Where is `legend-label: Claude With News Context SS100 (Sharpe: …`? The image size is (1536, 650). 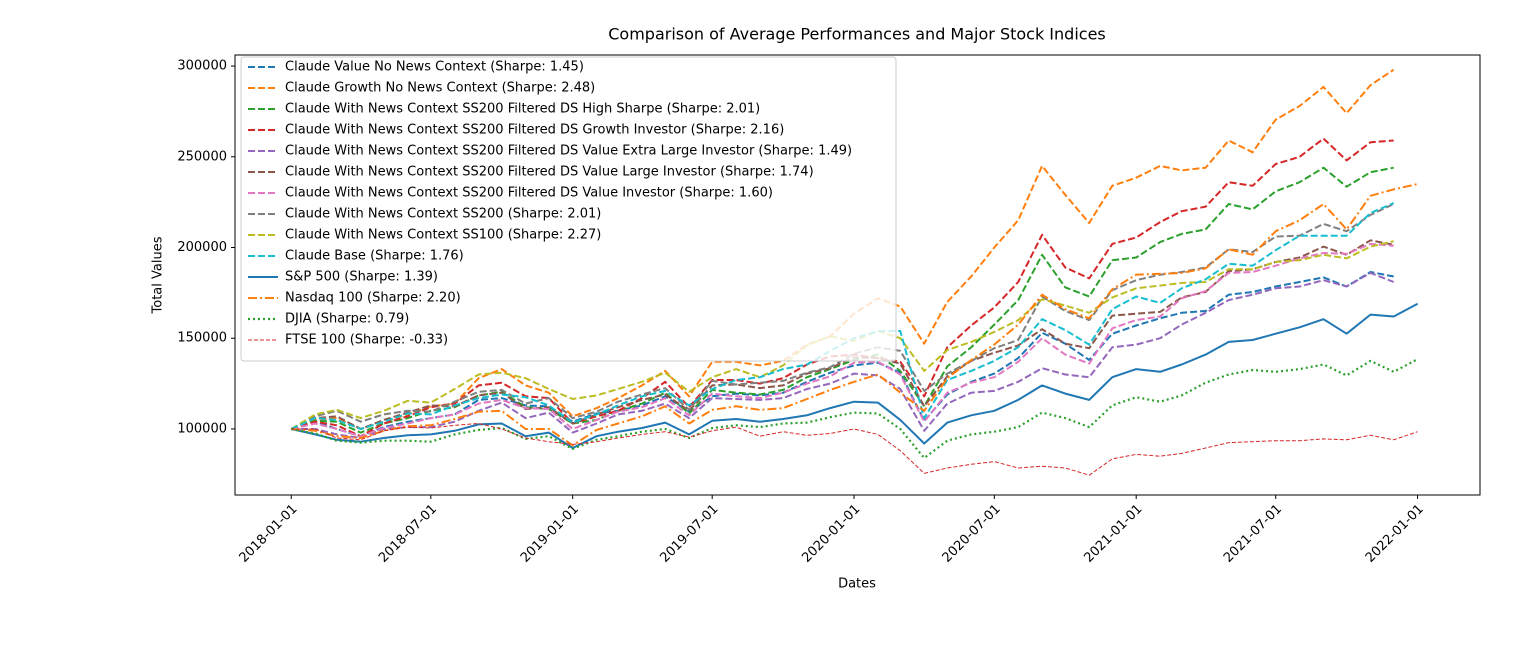
legend-label: Claude With News Context SS100 (Sharpe: … is located at coordinates (443, 235).